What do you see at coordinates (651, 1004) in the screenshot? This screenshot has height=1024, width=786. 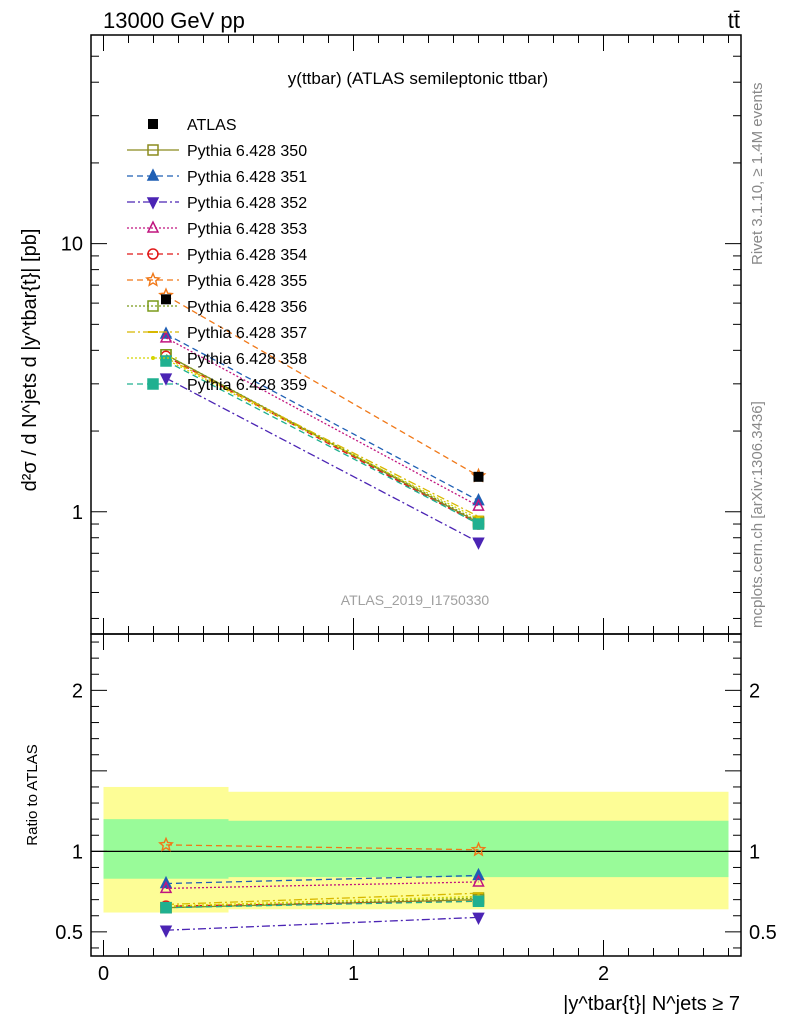 I see `x-axis-label: |y^tbar{t}| N^jets ≥ 7` at bounding box center [651, 1004].